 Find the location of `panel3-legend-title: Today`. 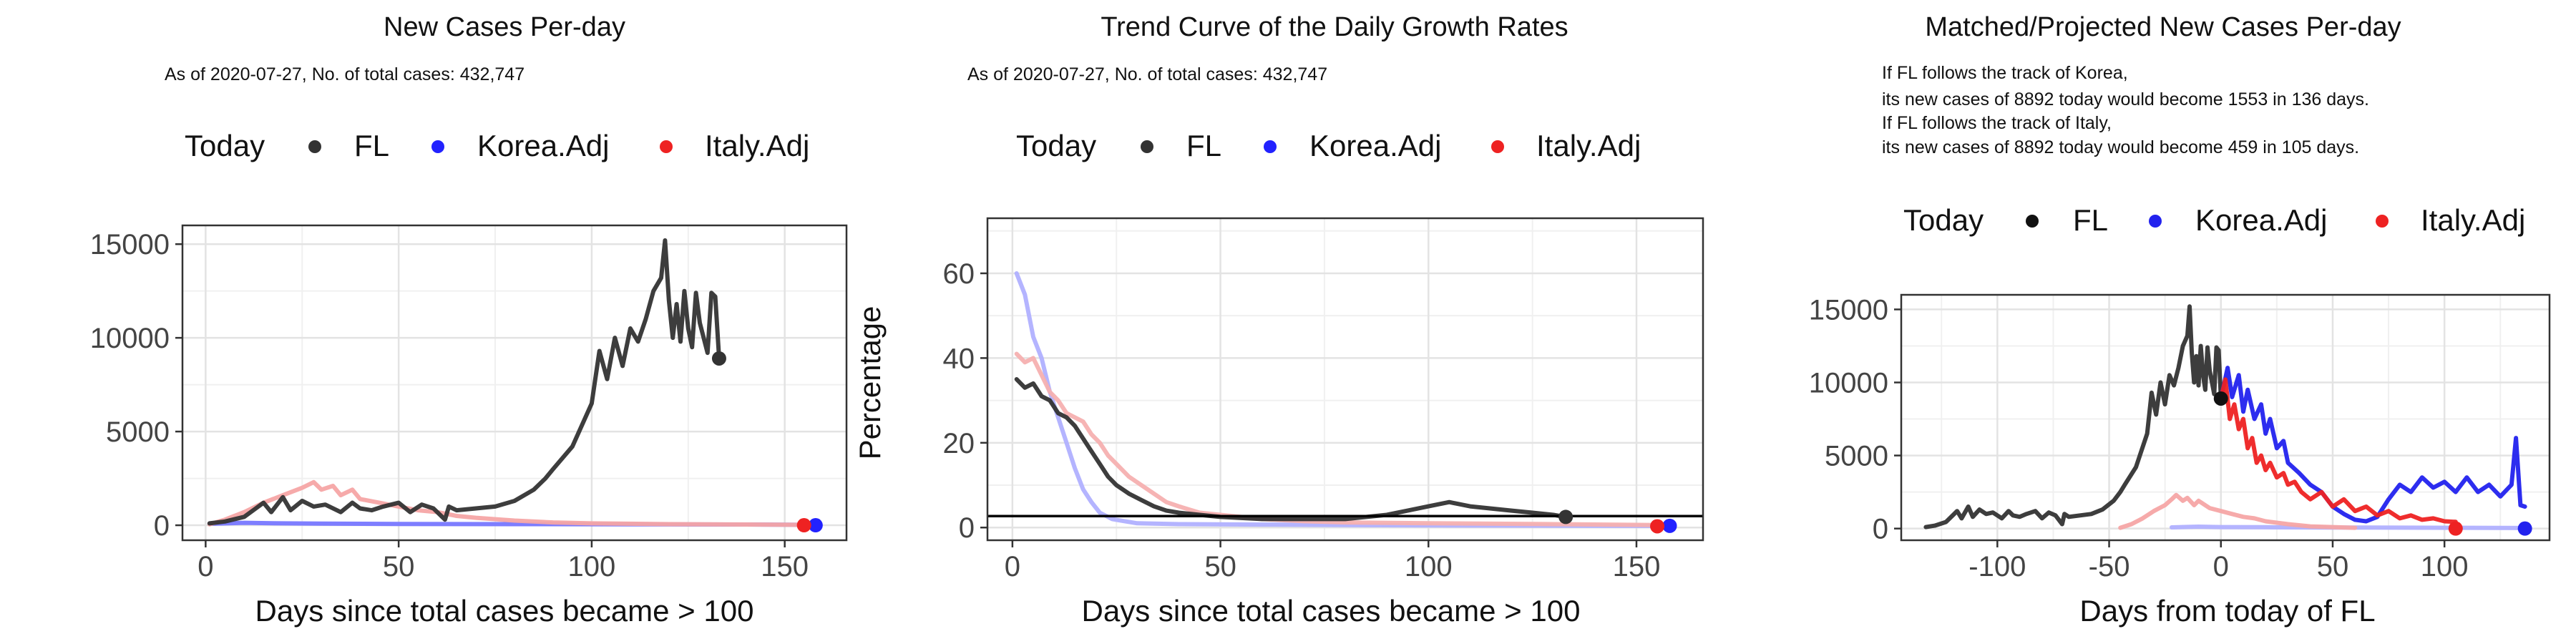

panel3-legend-title: Today is located at coordinates (1943, 220).